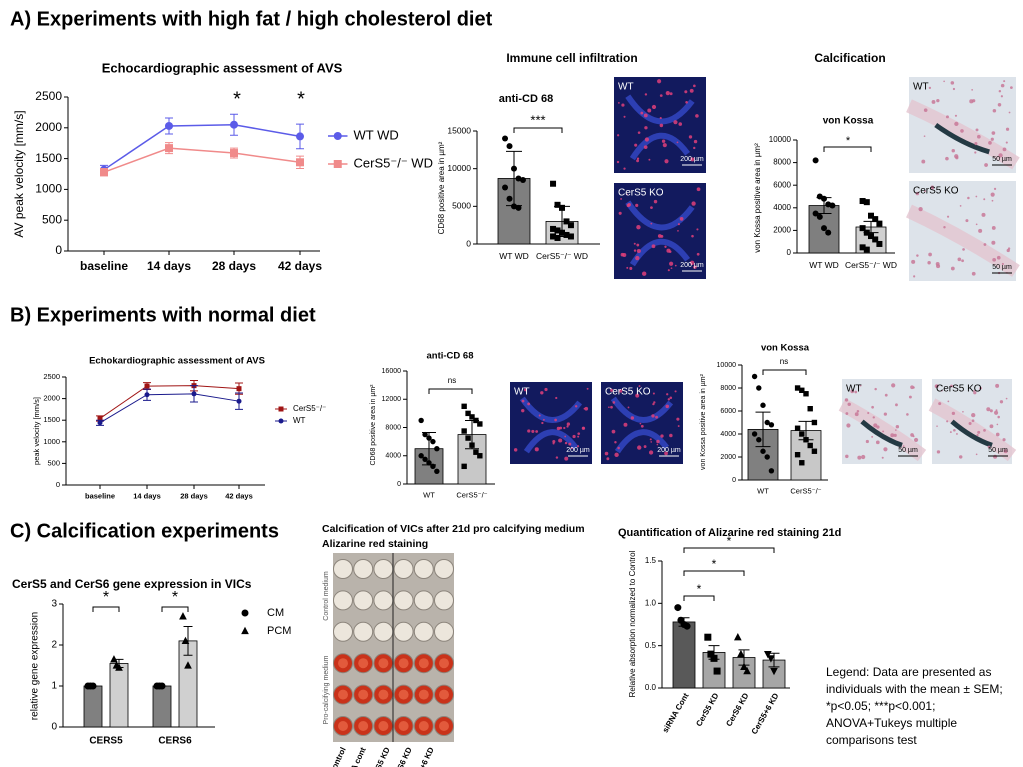 The image size is (1023, 767). I want to click on legend-marker, so click(245, 630).